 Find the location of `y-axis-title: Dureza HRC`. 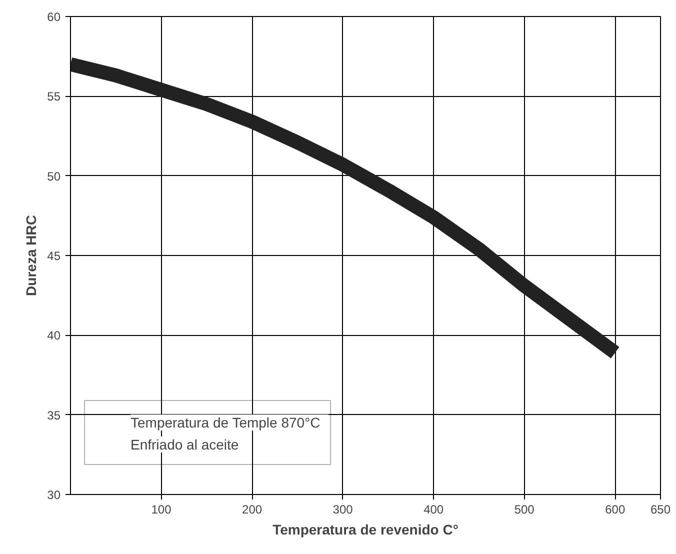

y-axis-title: Dureza HRC is located at coordinates (31, 255).